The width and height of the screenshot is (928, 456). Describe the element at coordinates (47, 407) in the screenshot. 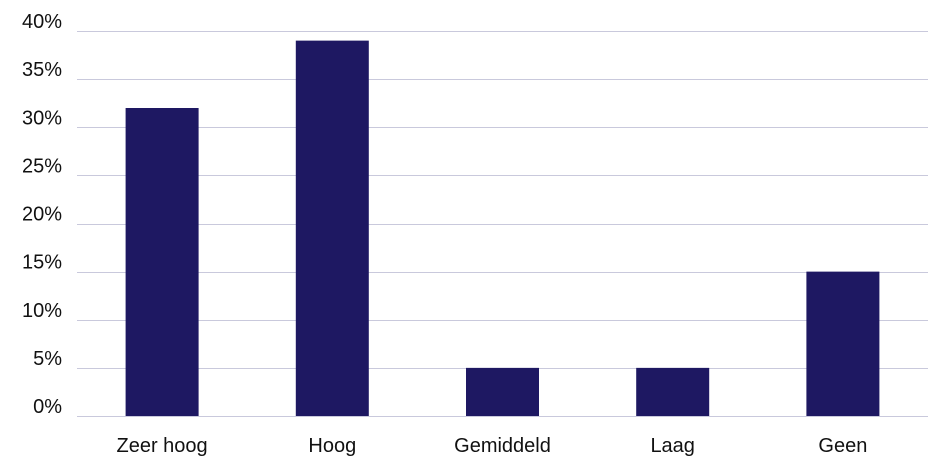

I see `y-tick-label: 0%` at that location.